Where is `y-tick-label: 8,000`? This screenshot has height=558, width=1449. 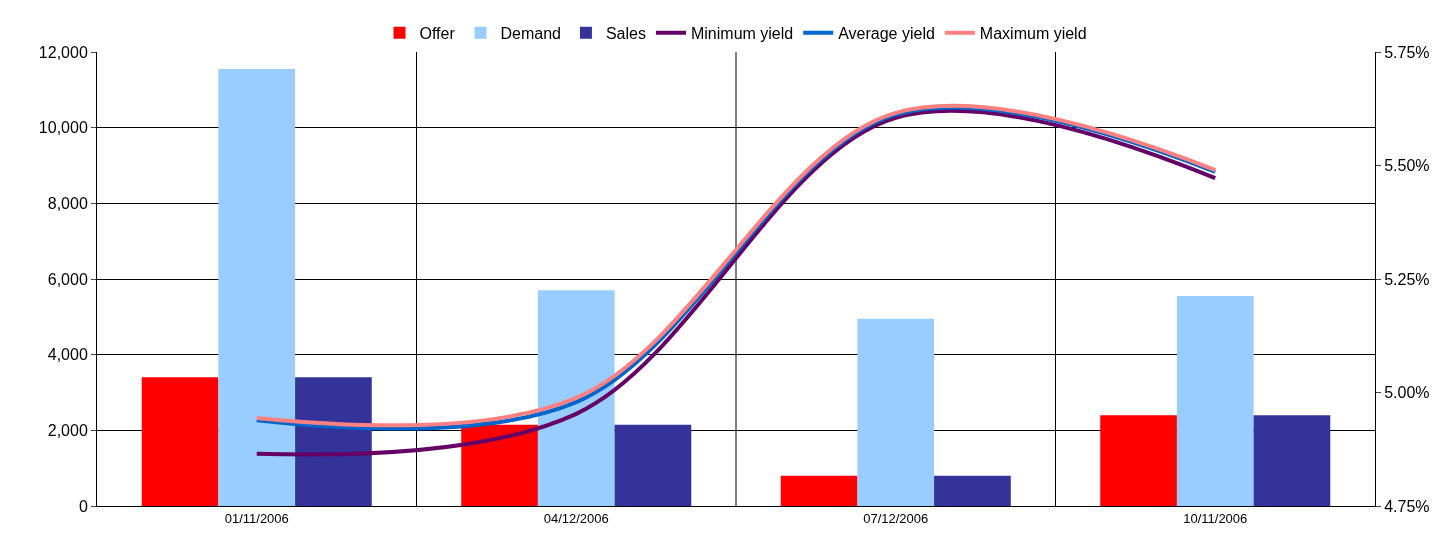 y-tick-label: 8,000 is located at coordinates (67, 203).